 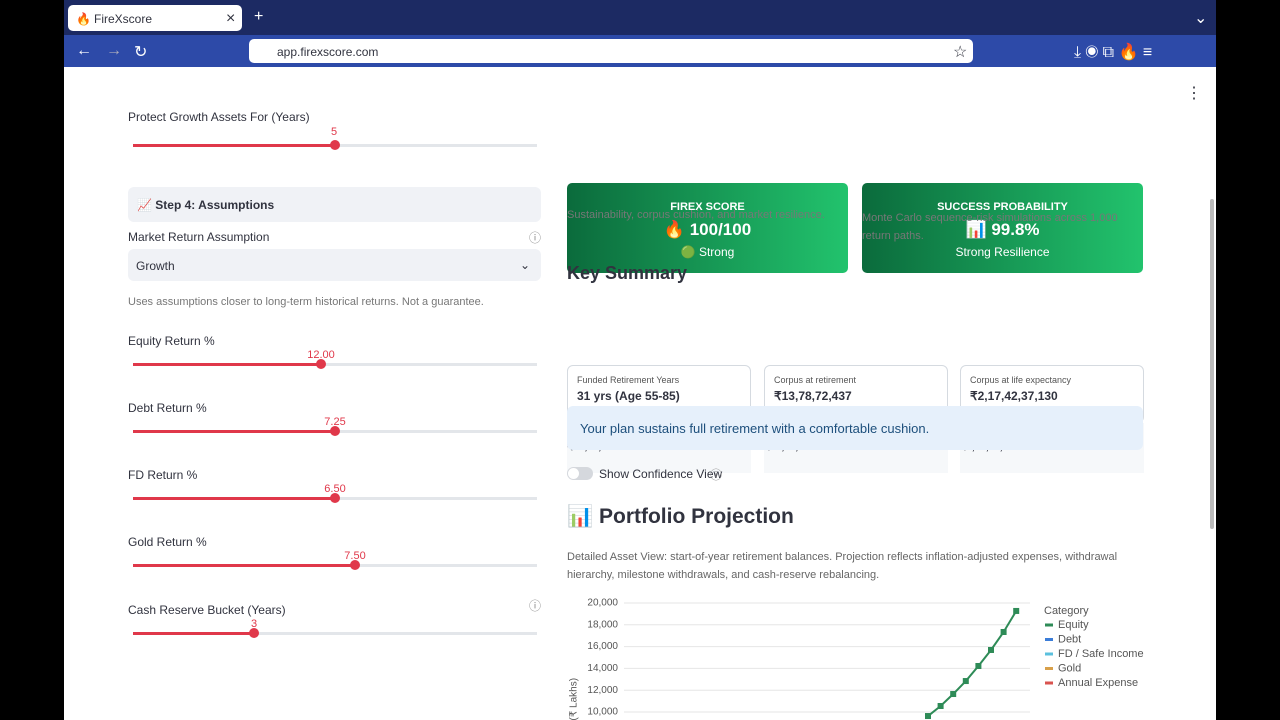 I want to click on slider-label: Equity Return %, so click(x=171, y=341).